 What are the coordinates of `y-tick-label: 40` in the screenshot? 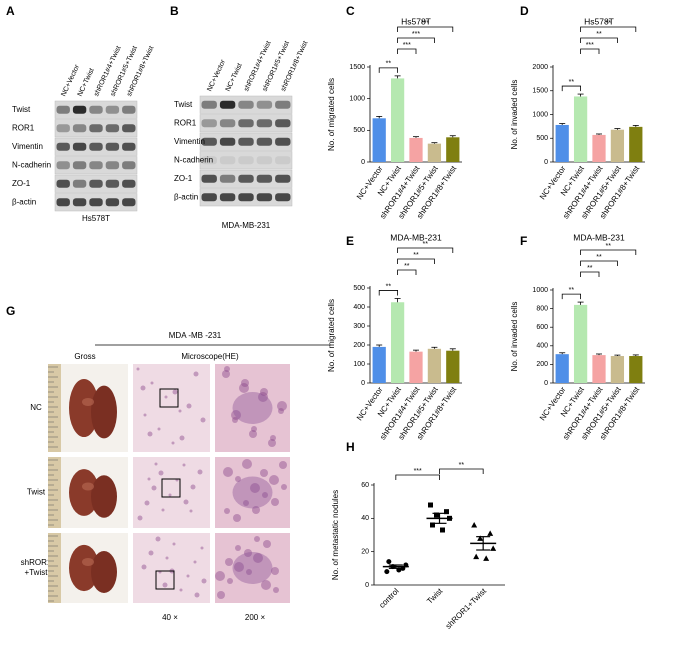 It's located at (365, 518).